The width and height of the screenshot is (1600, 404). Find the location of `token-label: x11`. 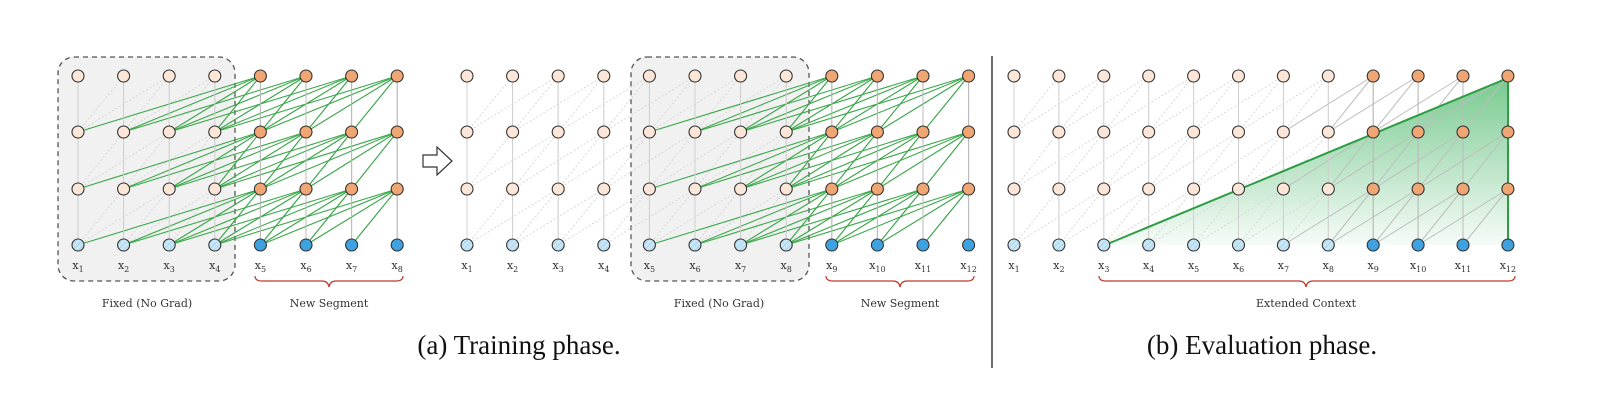

token-label: x11 is located at coordinates (923, 266).